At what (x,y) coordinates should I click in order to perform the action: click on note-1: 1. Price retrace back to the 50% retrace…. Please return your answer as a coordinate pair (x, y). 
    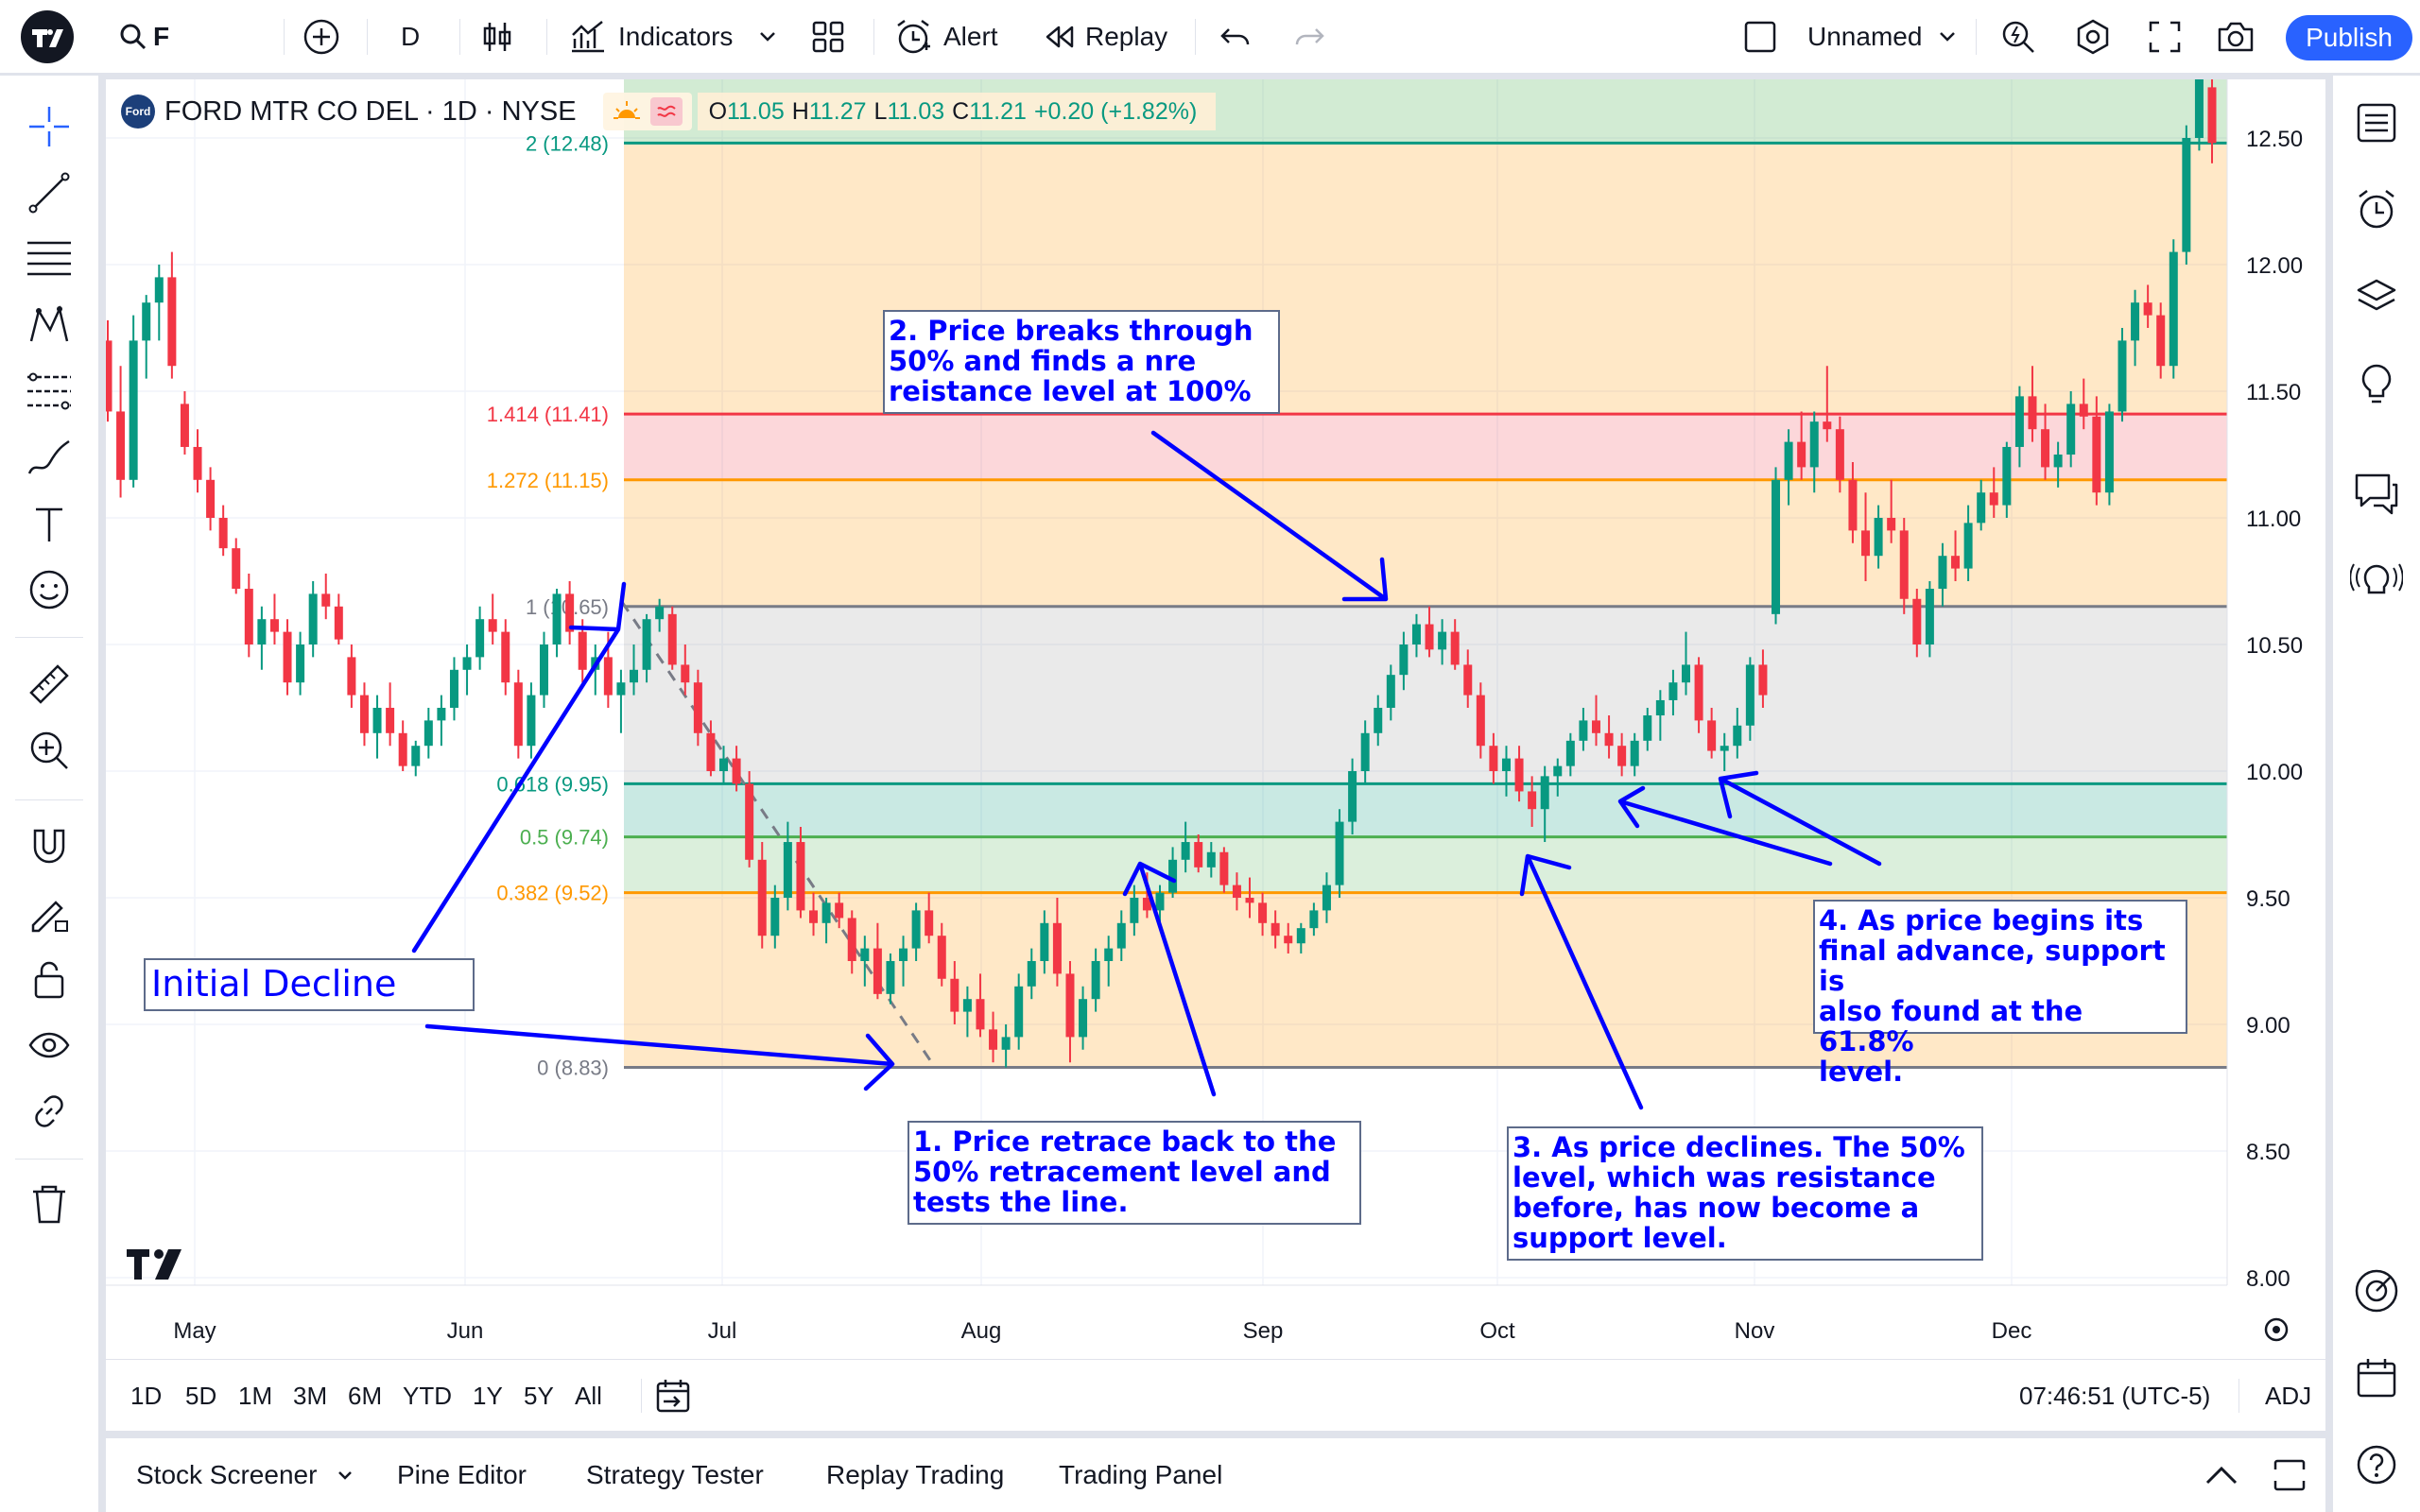
    Looking at the image, I should click on (1134, 1173).